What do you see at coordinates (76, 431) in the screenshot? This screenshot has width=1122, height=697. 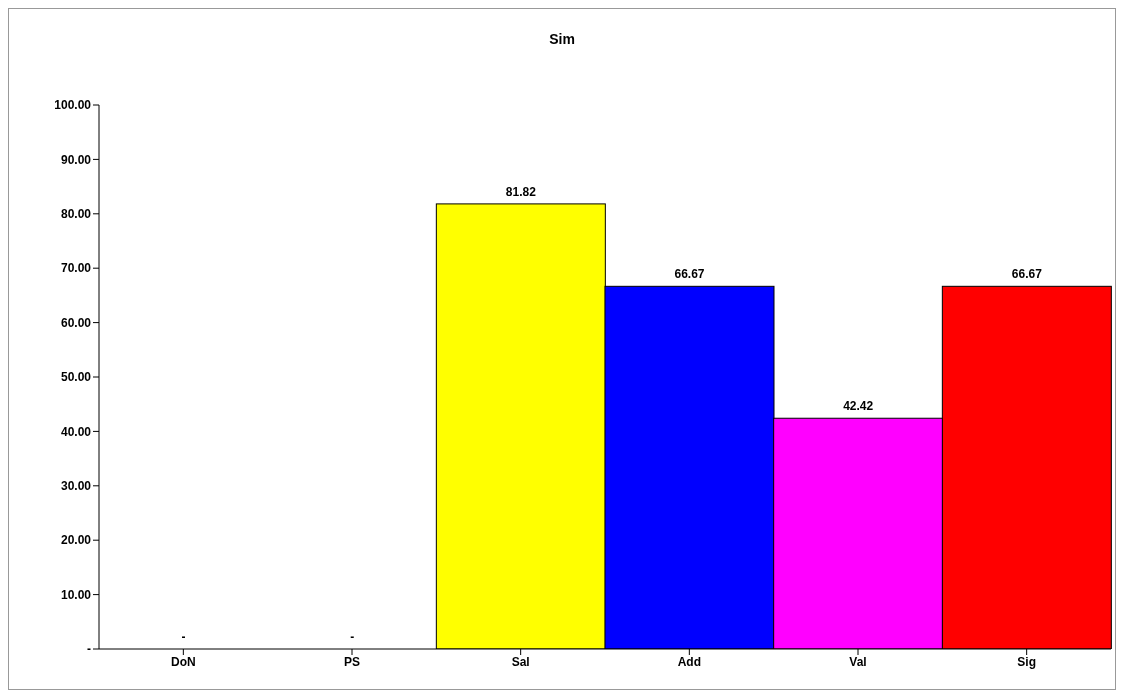 I see `y-tick-label: 40.00` at bounding box center [76, 431].